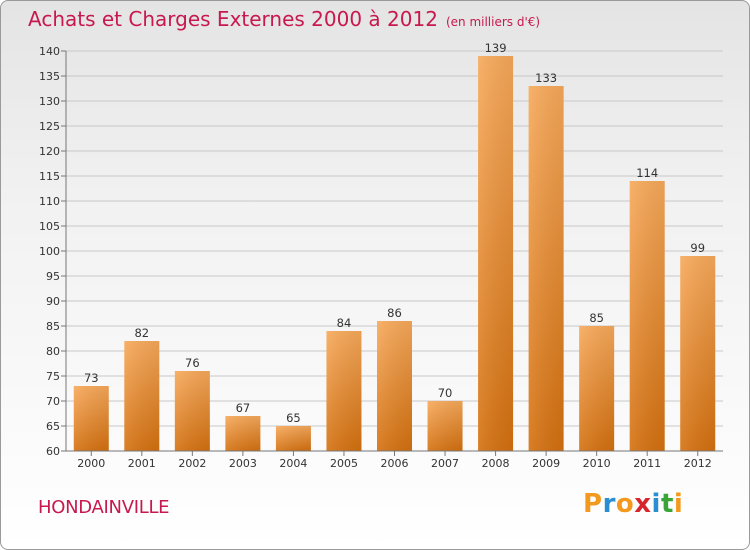 This screenshot has width=750, height=550. Describe the element at coordinates (233, 19) in the screenshot. I see `chart-title-text: Achats et Charges Externes 2000 à 2012` at that location.